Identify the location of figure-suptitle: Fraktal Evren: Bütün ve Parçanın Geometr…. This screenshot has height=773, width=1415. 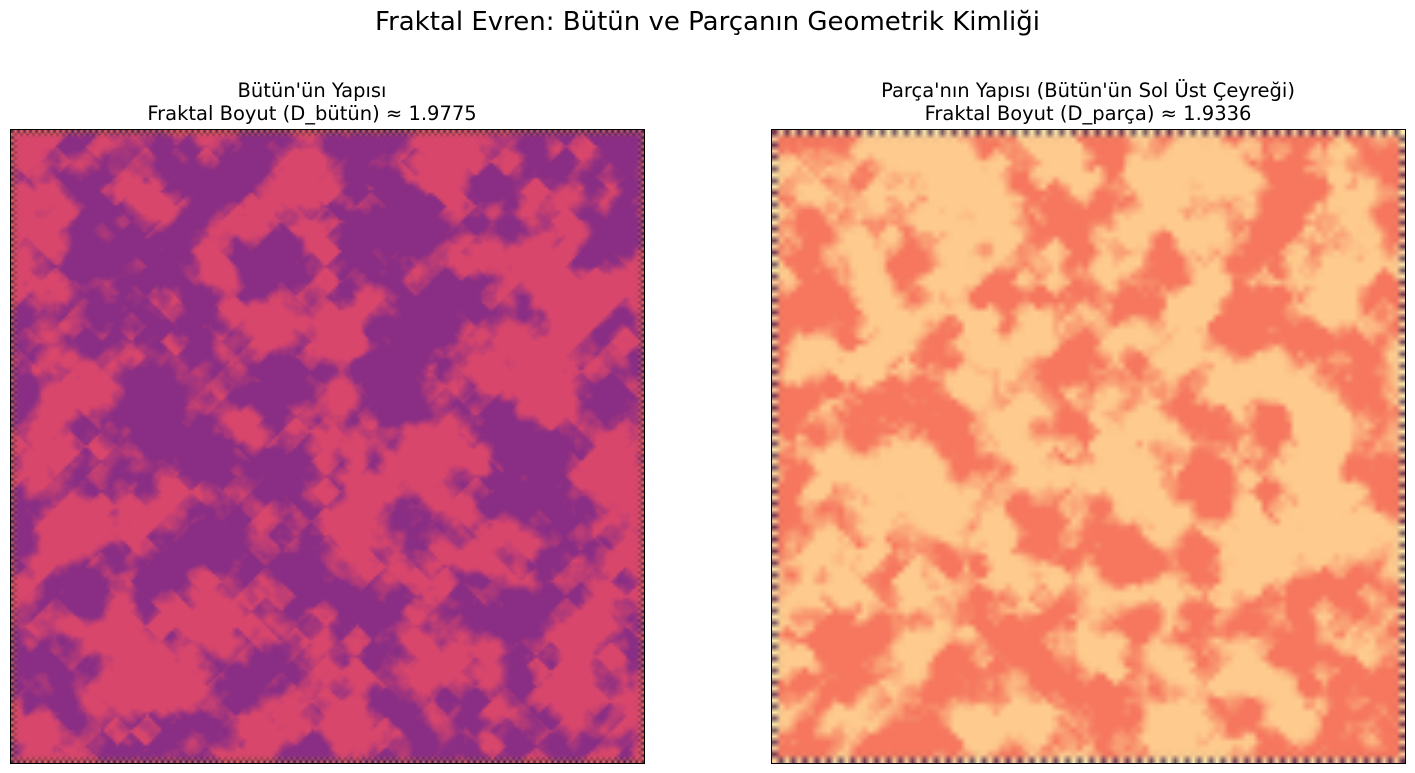
(707, 22).